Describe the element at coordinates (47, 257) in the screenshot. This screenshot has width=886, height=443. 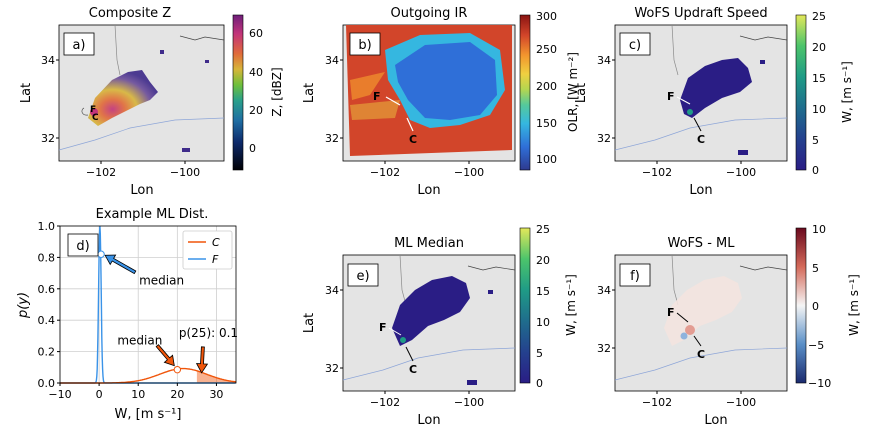
I see `y-tick-label: 0.8` at that location.